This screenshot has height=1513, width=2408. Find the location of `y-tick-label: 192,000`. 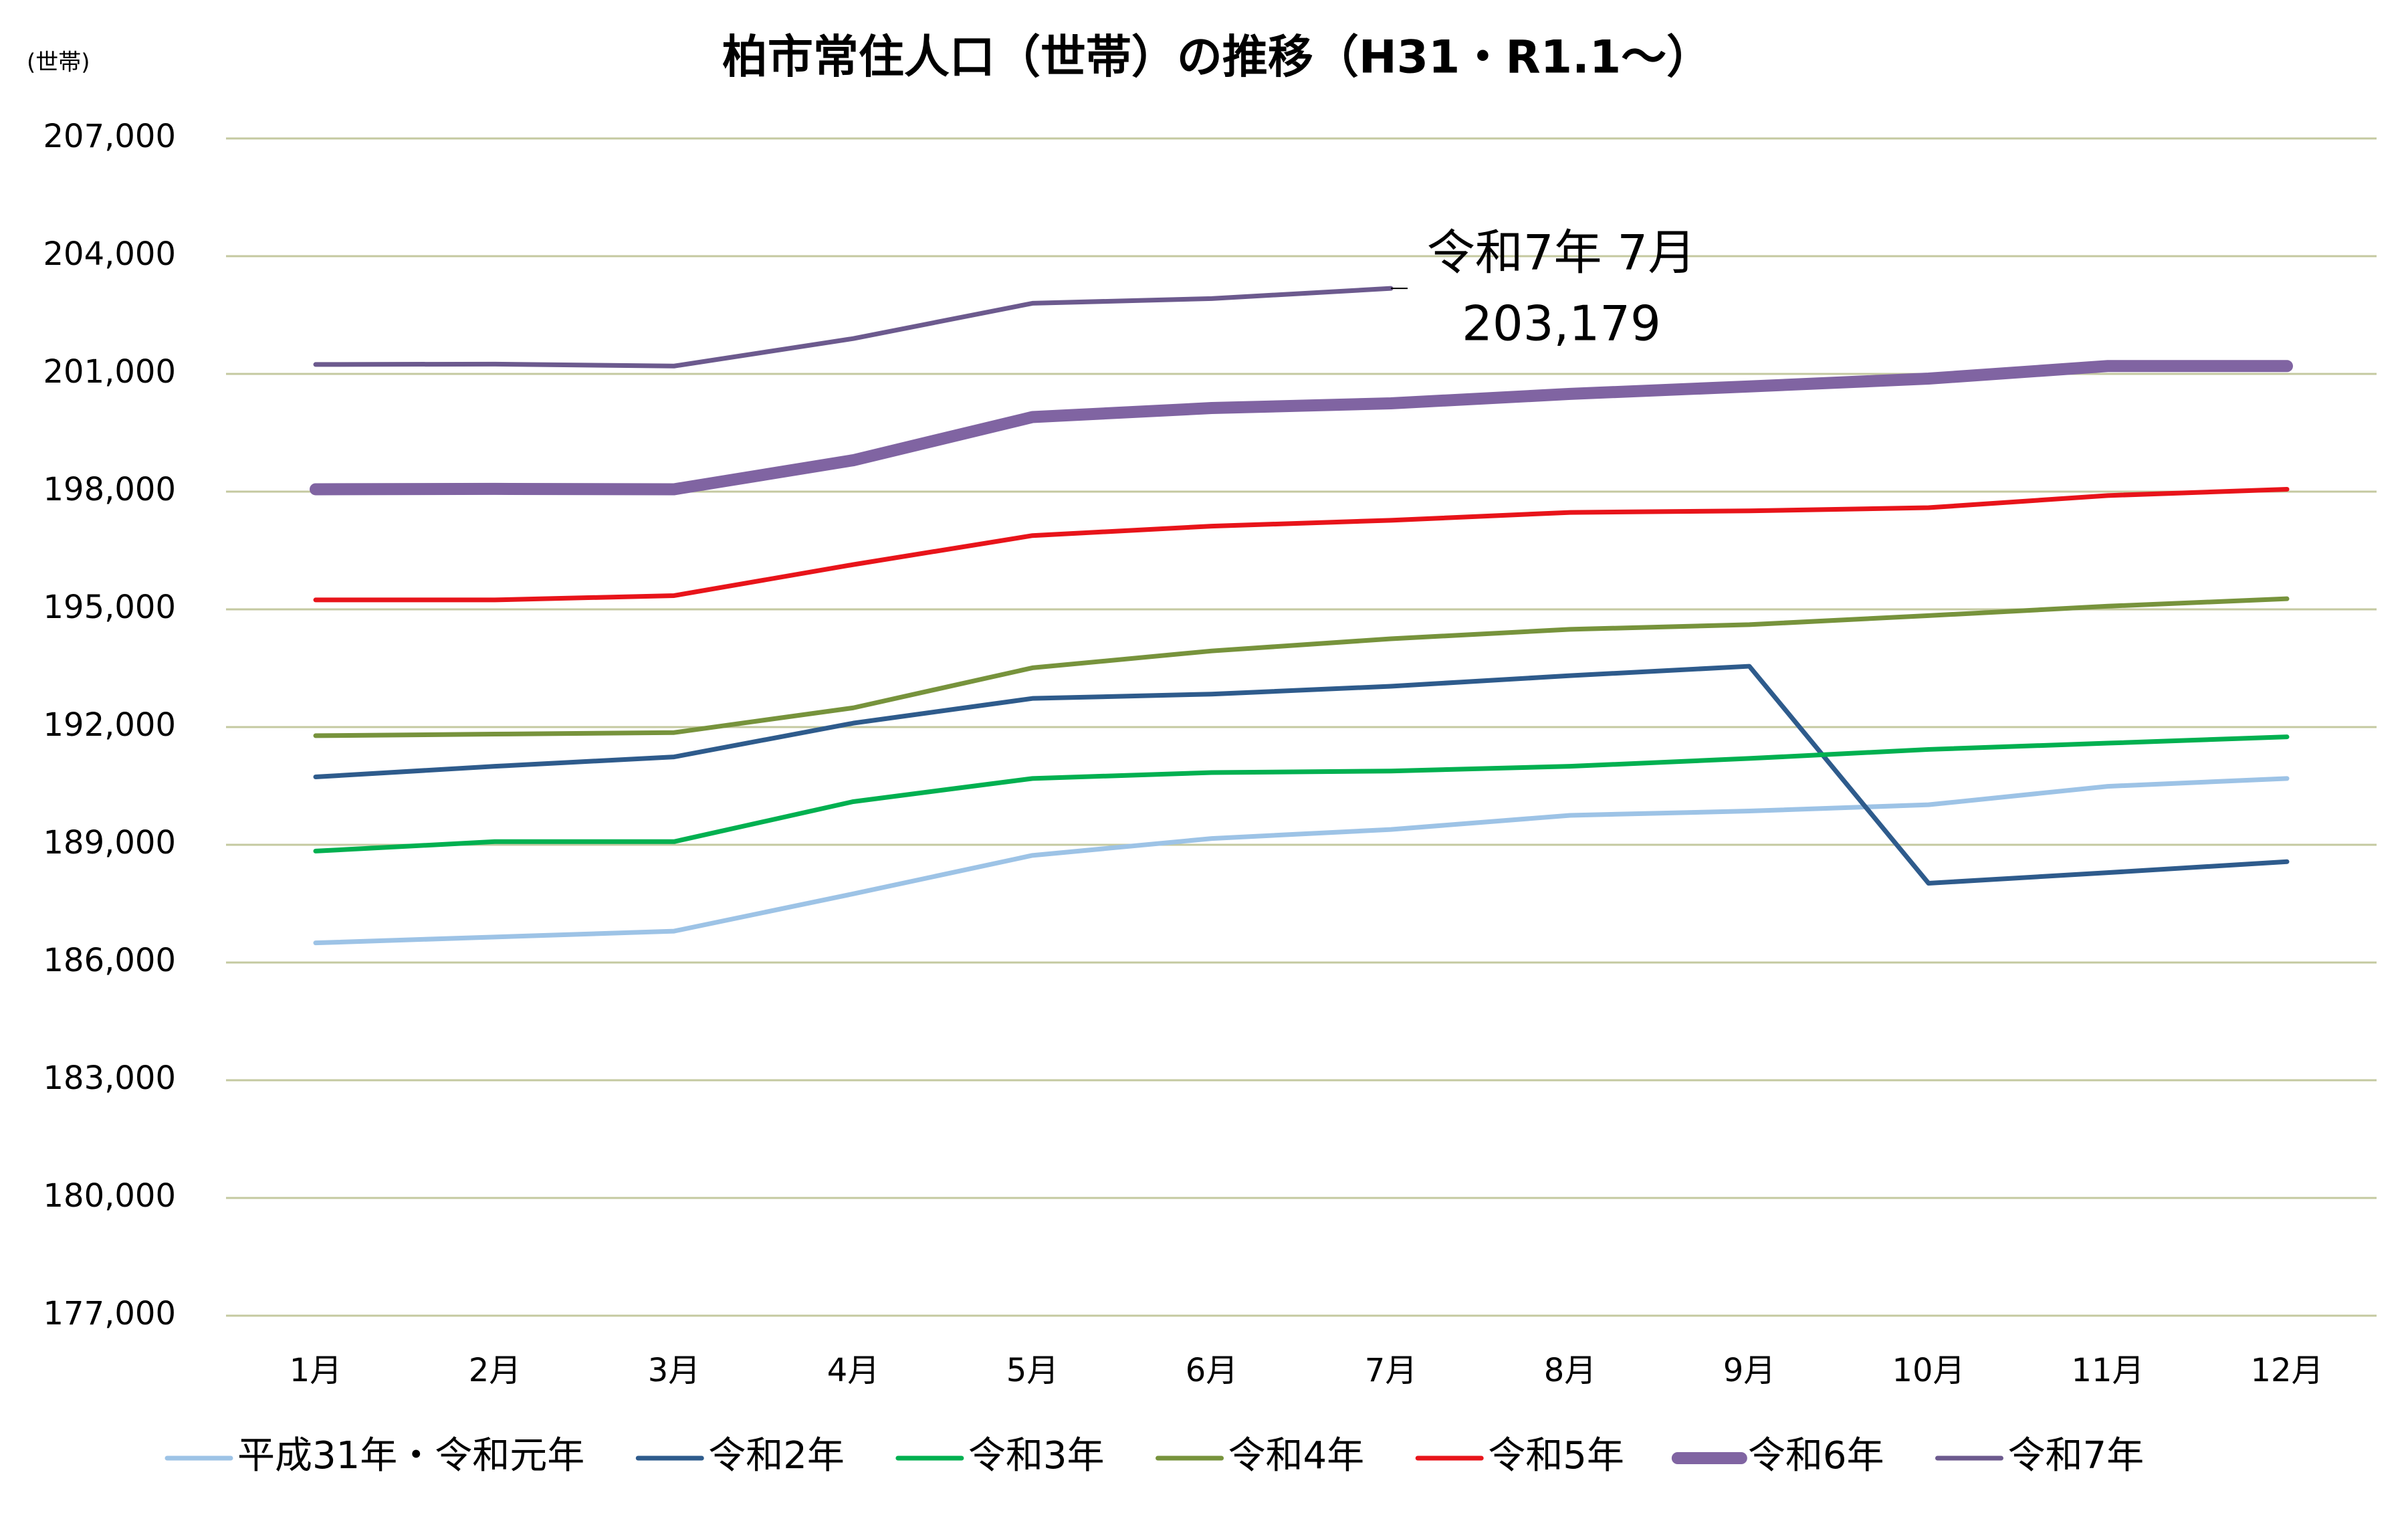

y-tick-label: 192,000 is located at coordinates (110, 725).